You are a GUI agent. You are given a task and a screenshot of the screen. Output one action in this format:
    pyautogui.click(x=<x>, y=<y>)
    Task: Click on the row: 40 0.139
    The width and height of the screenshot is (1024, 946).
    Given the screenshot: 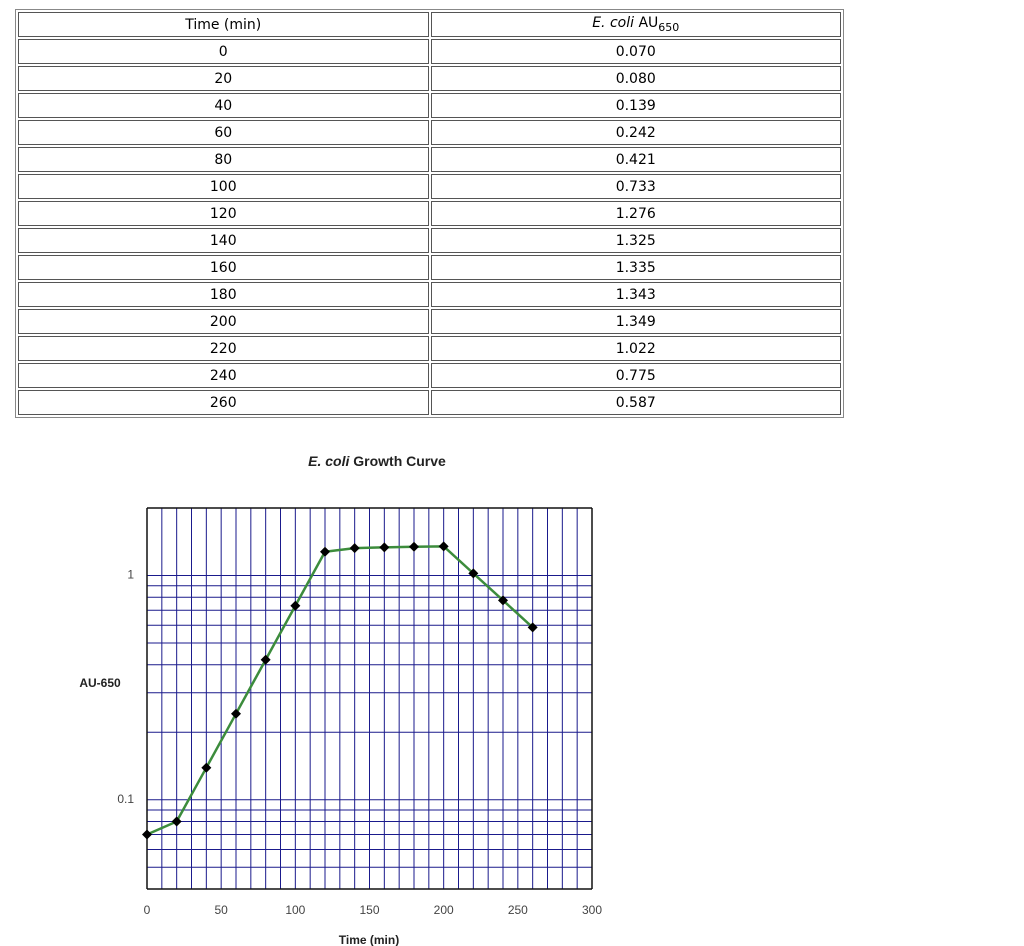 What is the action you would take?
    pyautogui.click(x=429, y=105)
    